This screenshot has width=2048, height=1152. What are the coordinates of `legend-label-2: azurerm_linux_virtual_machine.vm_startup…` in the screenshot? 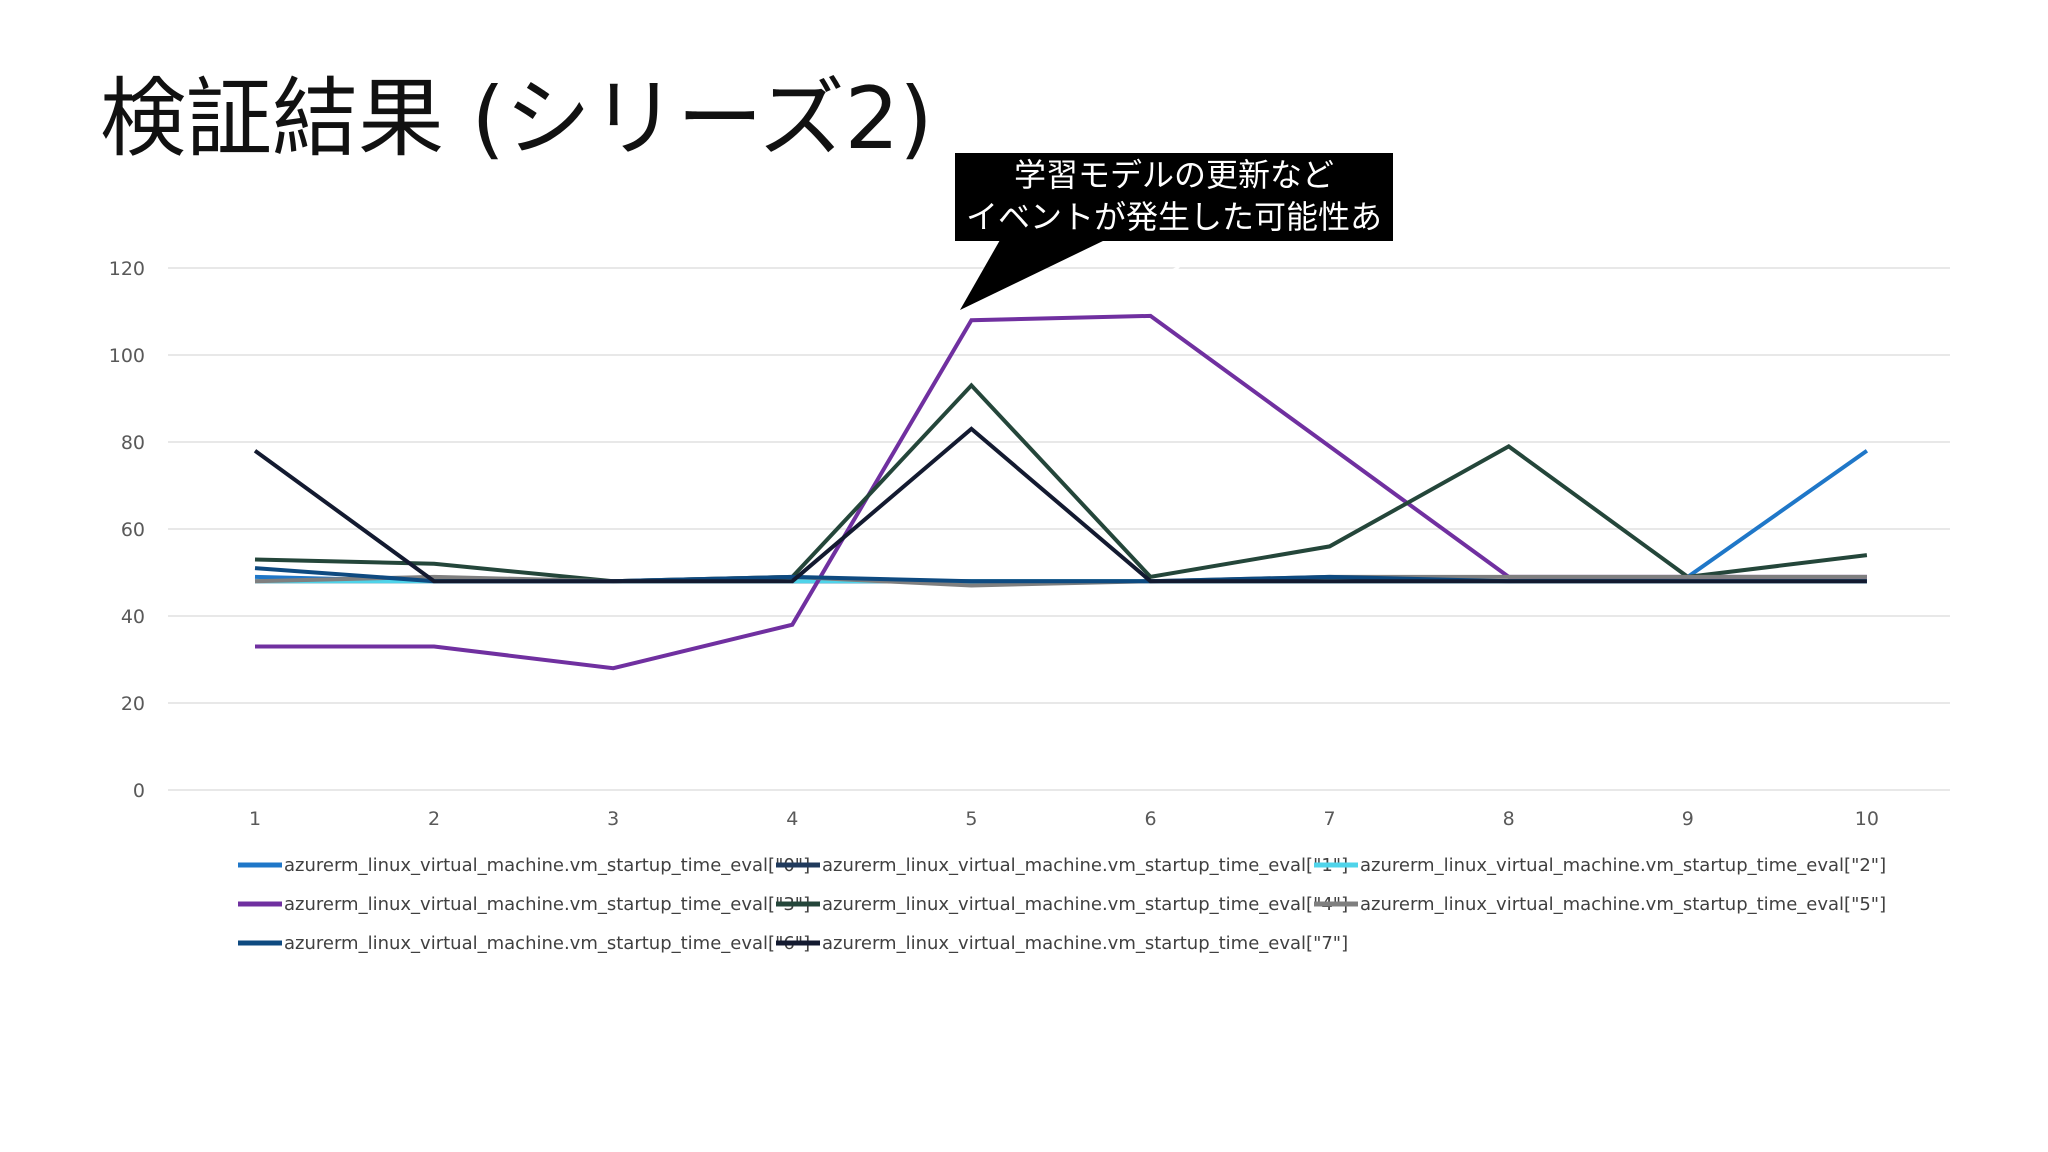 It's located at (1623, 865).